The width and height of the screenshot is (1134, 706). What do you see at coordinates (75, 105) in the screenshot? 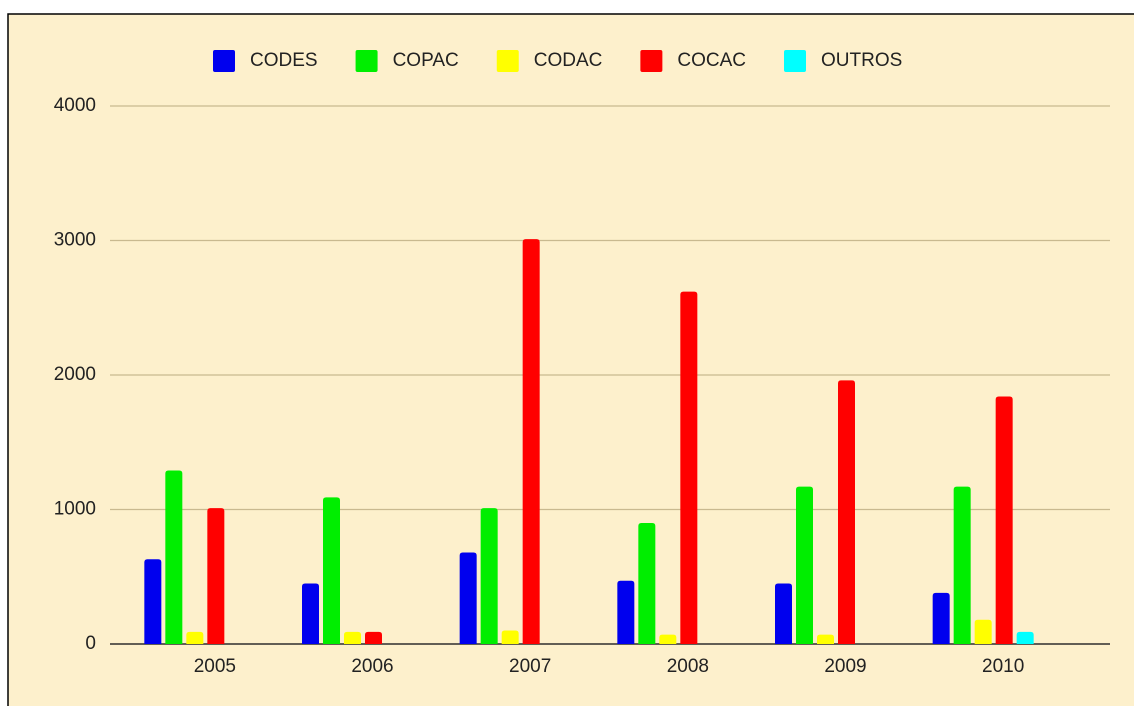
I see `y-tick-label: 4000` at bounding box center [75, 105].